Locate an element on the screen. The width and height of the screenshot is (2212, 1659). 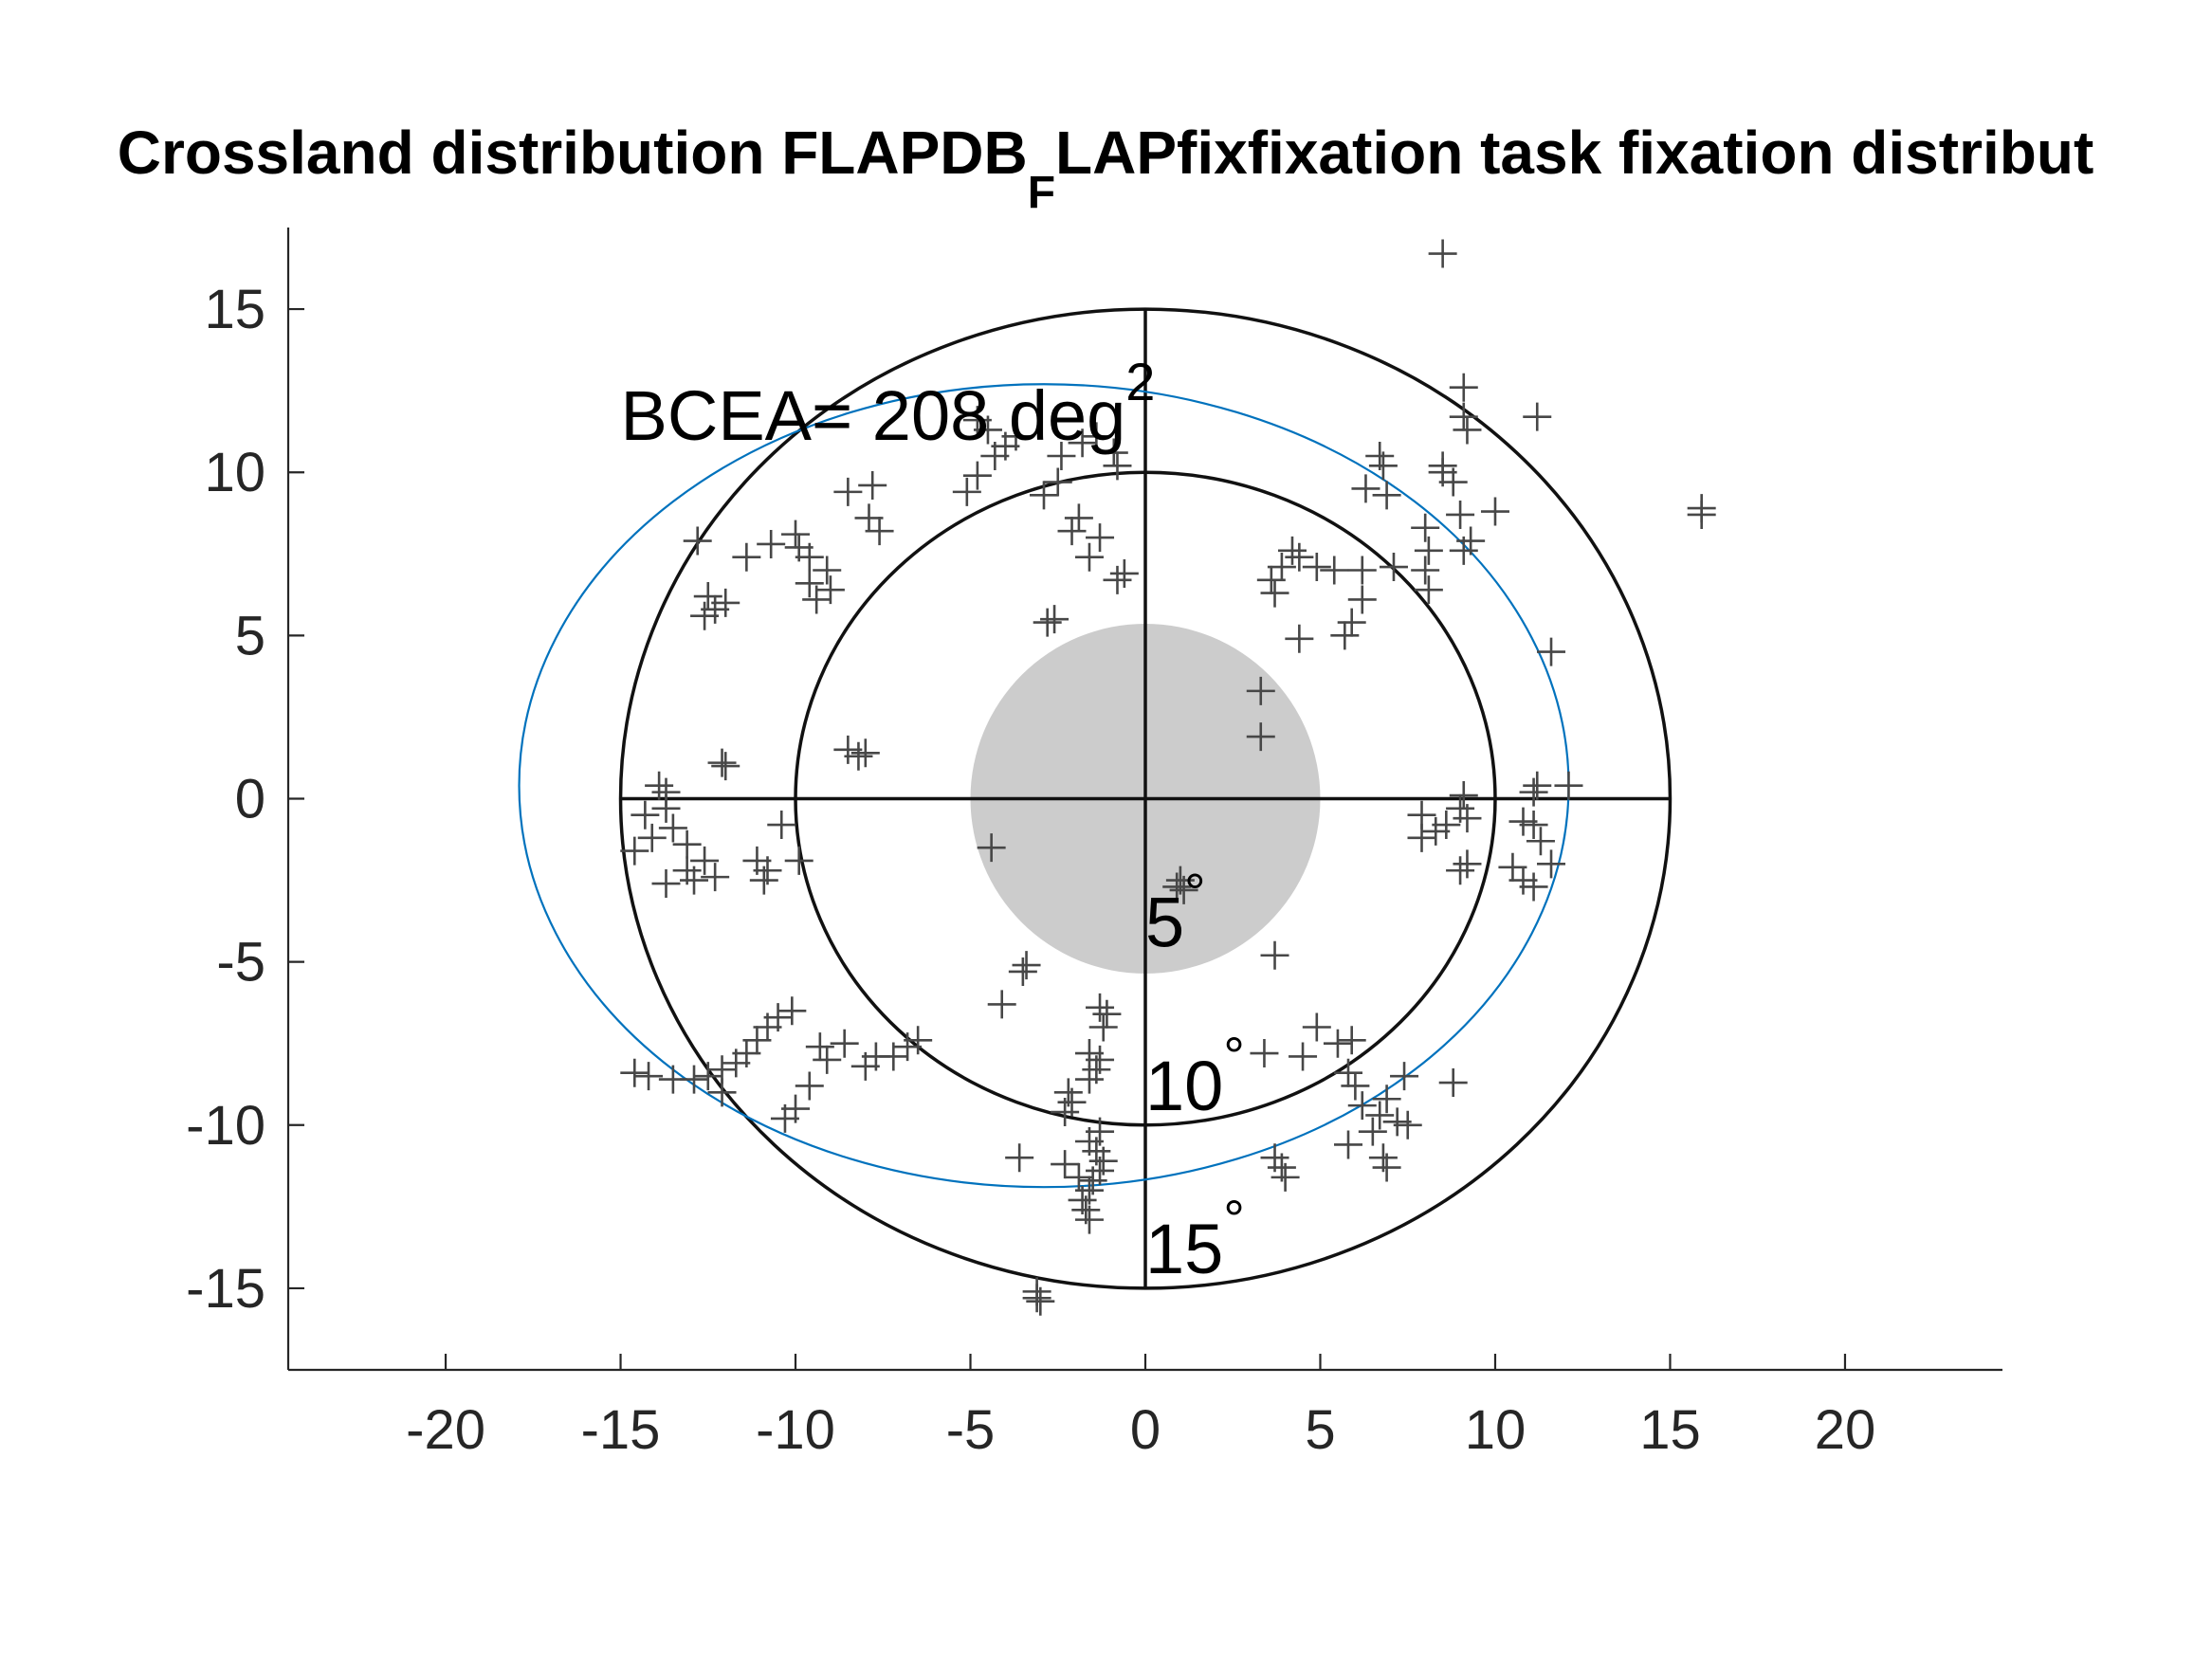
ring-label-value: 15 is located at coordinates (1184, 1249).